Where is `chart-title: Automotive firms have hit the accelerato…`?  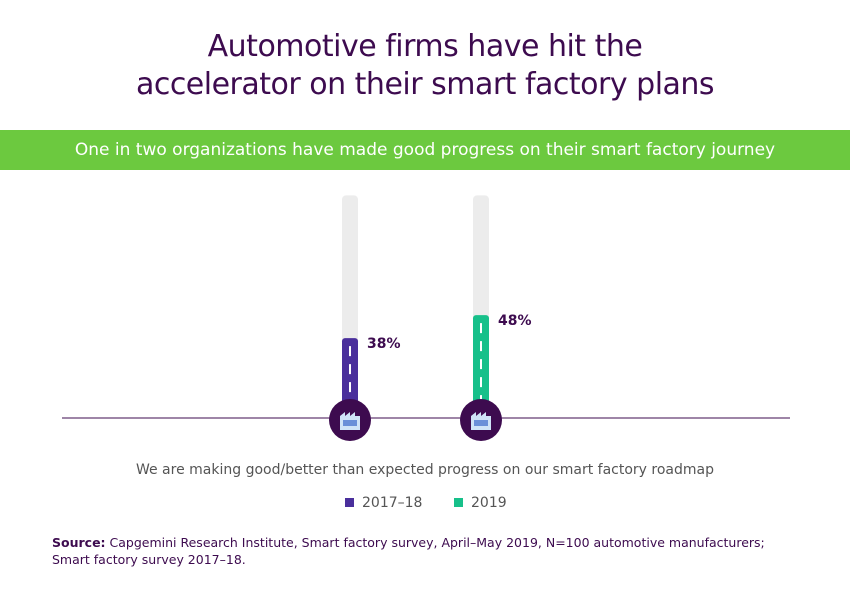
chart-title: Automotive firms have hit the accelerato… is located at coordinates (425, 65).